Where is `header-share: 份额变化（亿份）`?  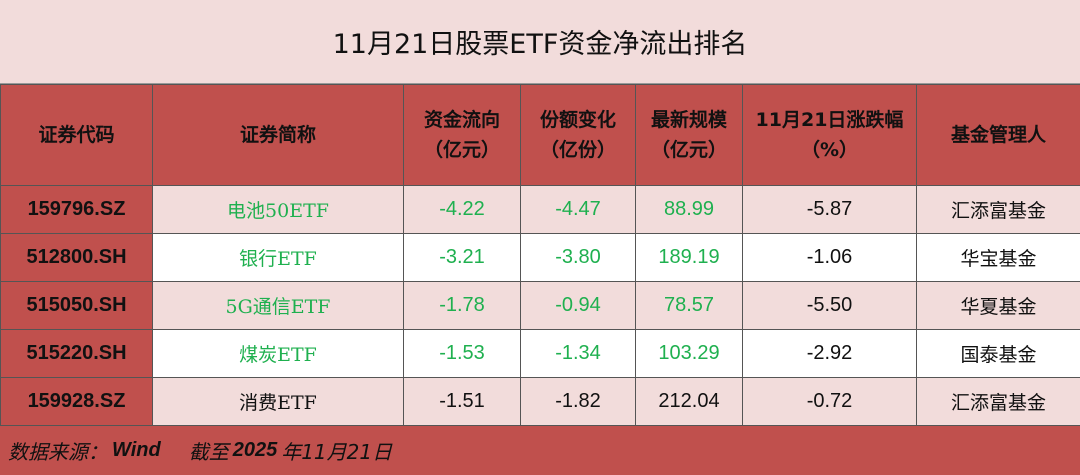
header-share: 份额变化（亿份） is located at coordinates (578, 135).